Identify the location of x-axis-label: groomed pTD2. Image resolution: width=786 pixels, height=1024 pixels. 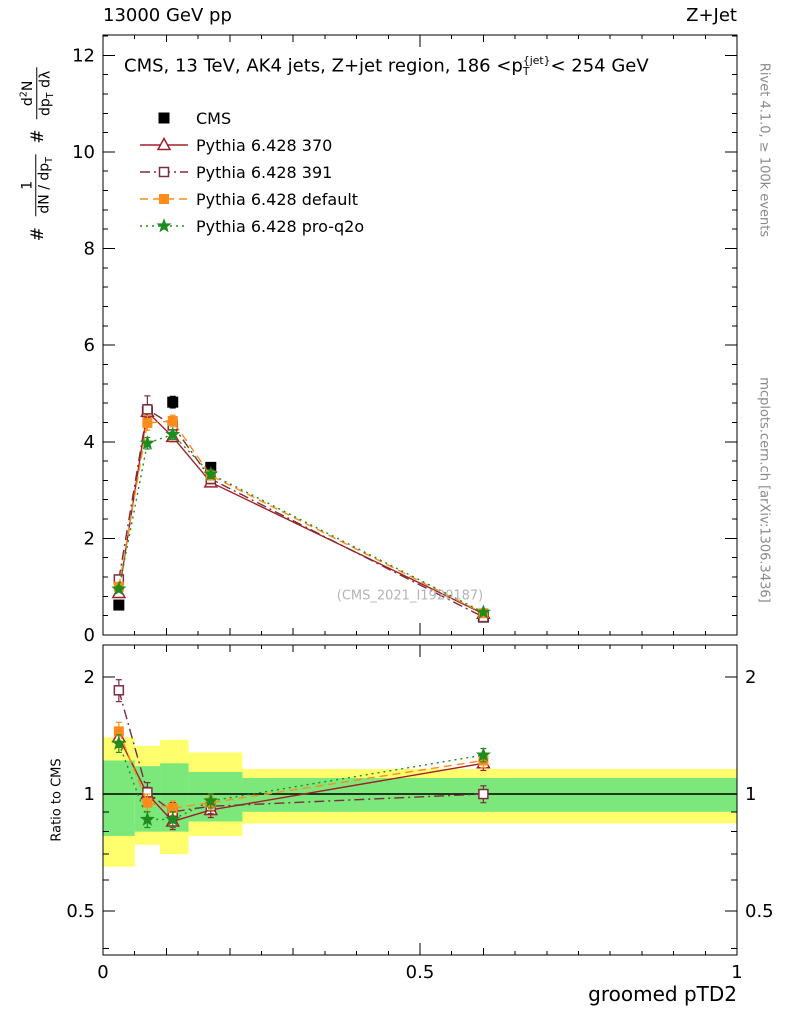
(662, 994).